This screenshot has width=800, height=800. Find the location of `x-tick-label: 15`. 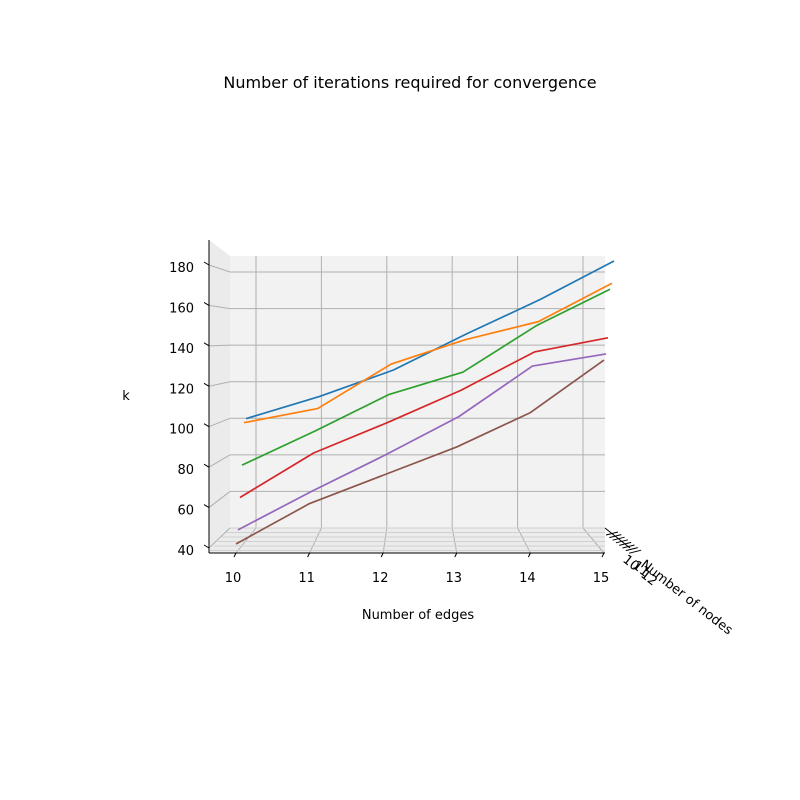

x-tick-label: 15 is located at coordinates (601, 578).